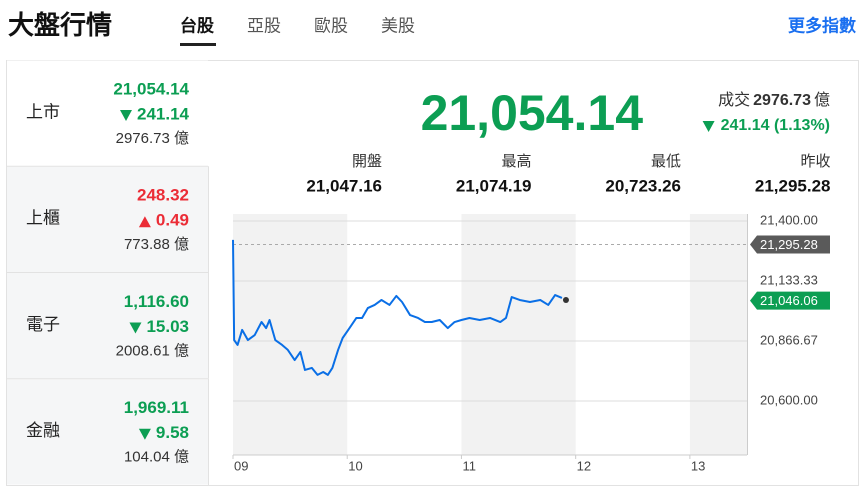  What do you see at coordinates (494, 185) in the screenshot?
I see `stat-value: 21,074.19` at bounding box center [494, 185].